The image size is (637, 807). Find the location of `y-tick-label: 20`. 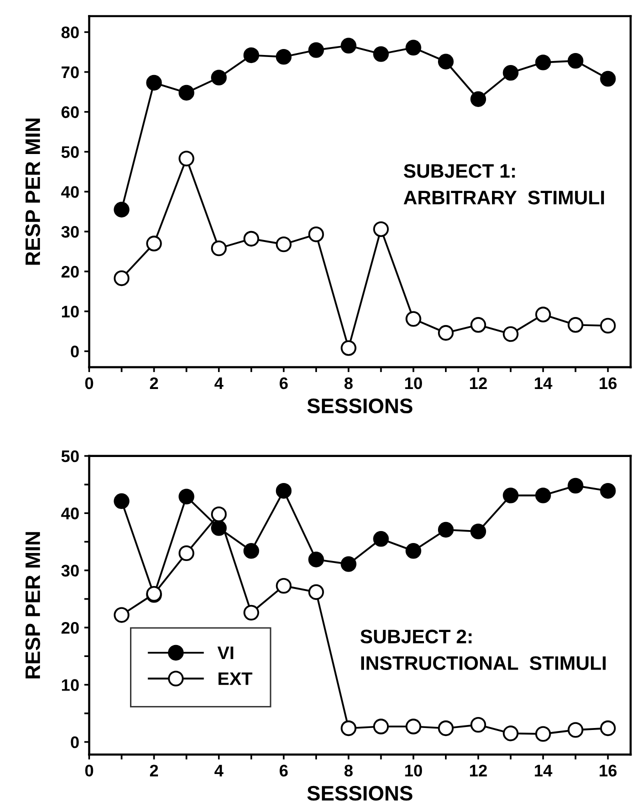

y-tick-label: 20 is located at coordinates (70, 628).